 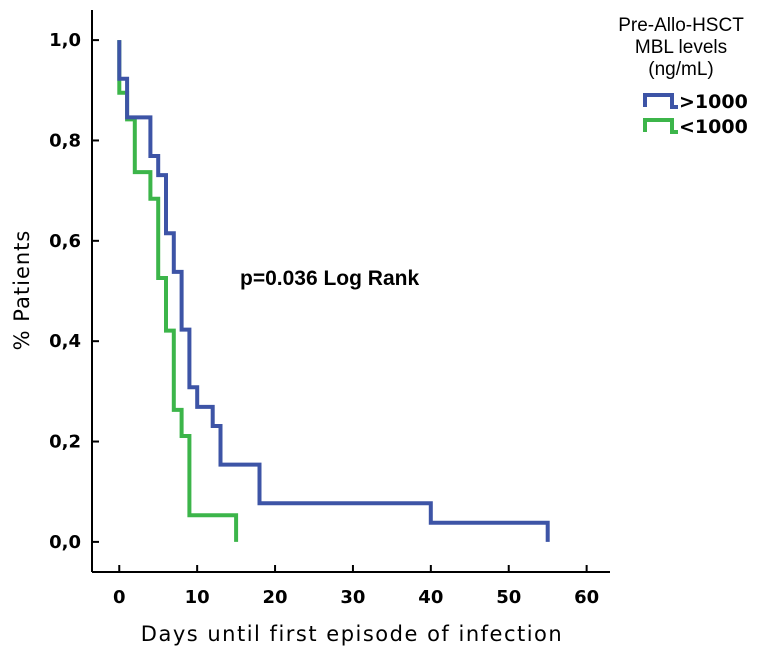 What do you see at coordinates (681, 47) in the screenshot?
I see `legend-title-line-2: MBL levels` at bounding box center [681, 47].